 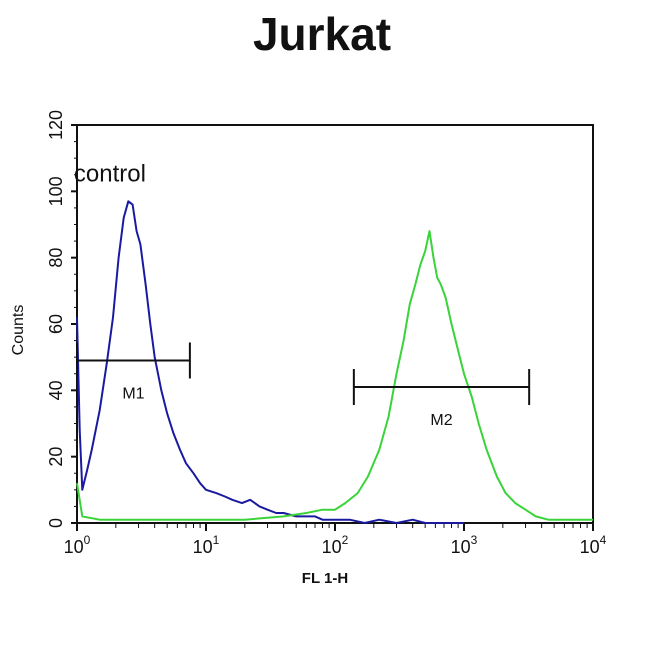 What do you see at coordinates (206, 545) in the screenshot?
I see `x-tick-label-1: 10¹` at bounding box center [206, 545].